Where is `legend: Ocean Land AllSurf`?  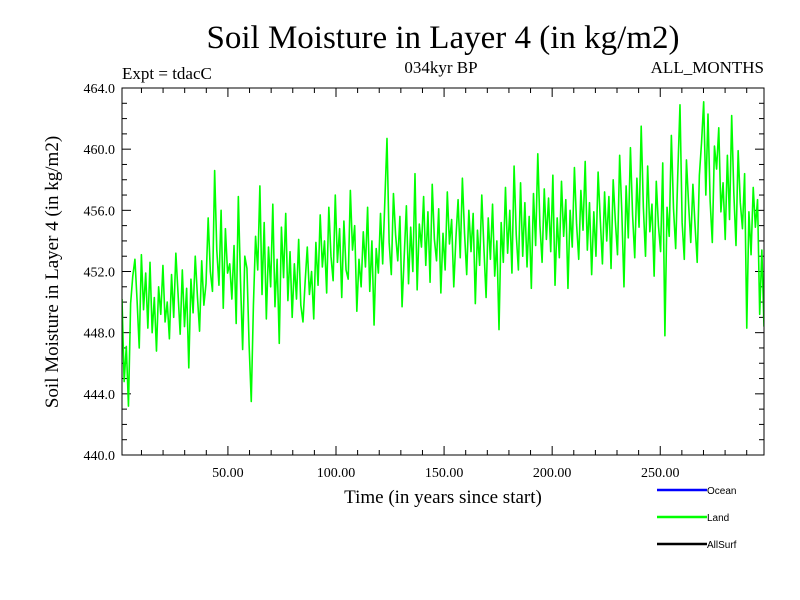 legend: Ocean Land AllSurf is located at coordinates (697, 518).